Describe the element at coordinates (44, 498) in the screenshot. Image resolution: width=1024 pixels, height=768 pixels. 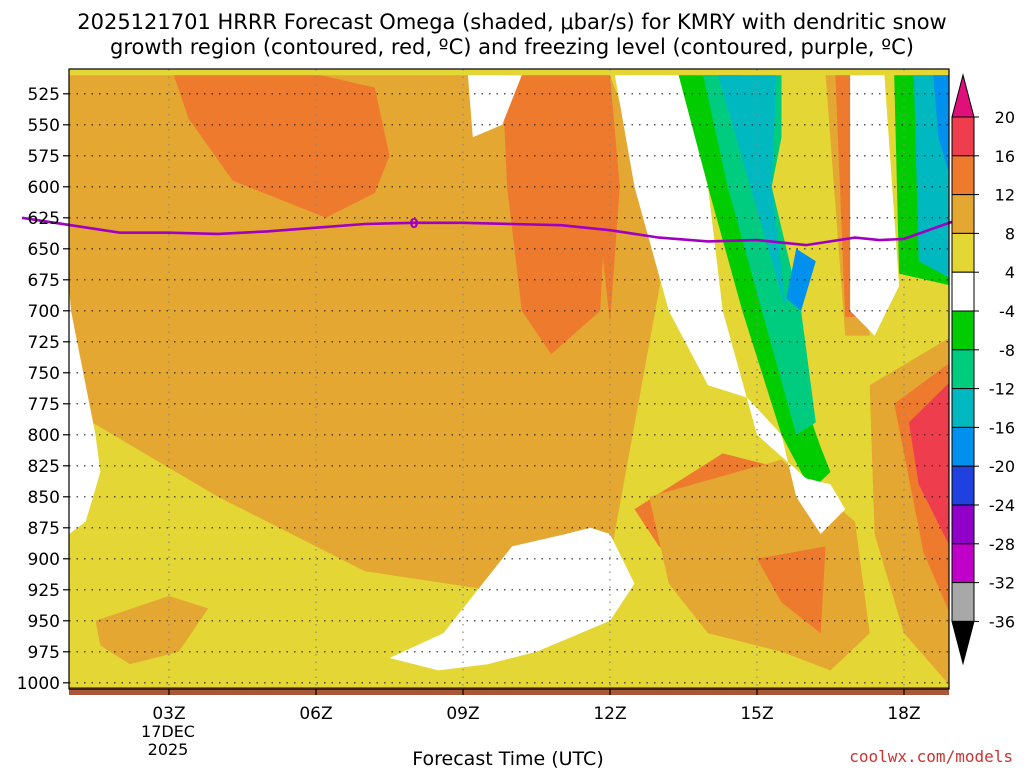
I see `y-tick-label-850: 850` at that location.